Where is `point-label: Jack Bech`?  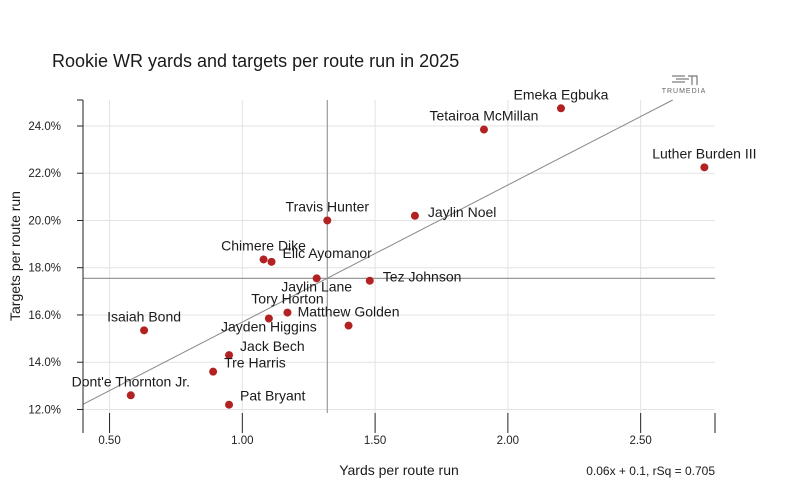
point-label: Jack Bech is located at coordinates (272, 346).